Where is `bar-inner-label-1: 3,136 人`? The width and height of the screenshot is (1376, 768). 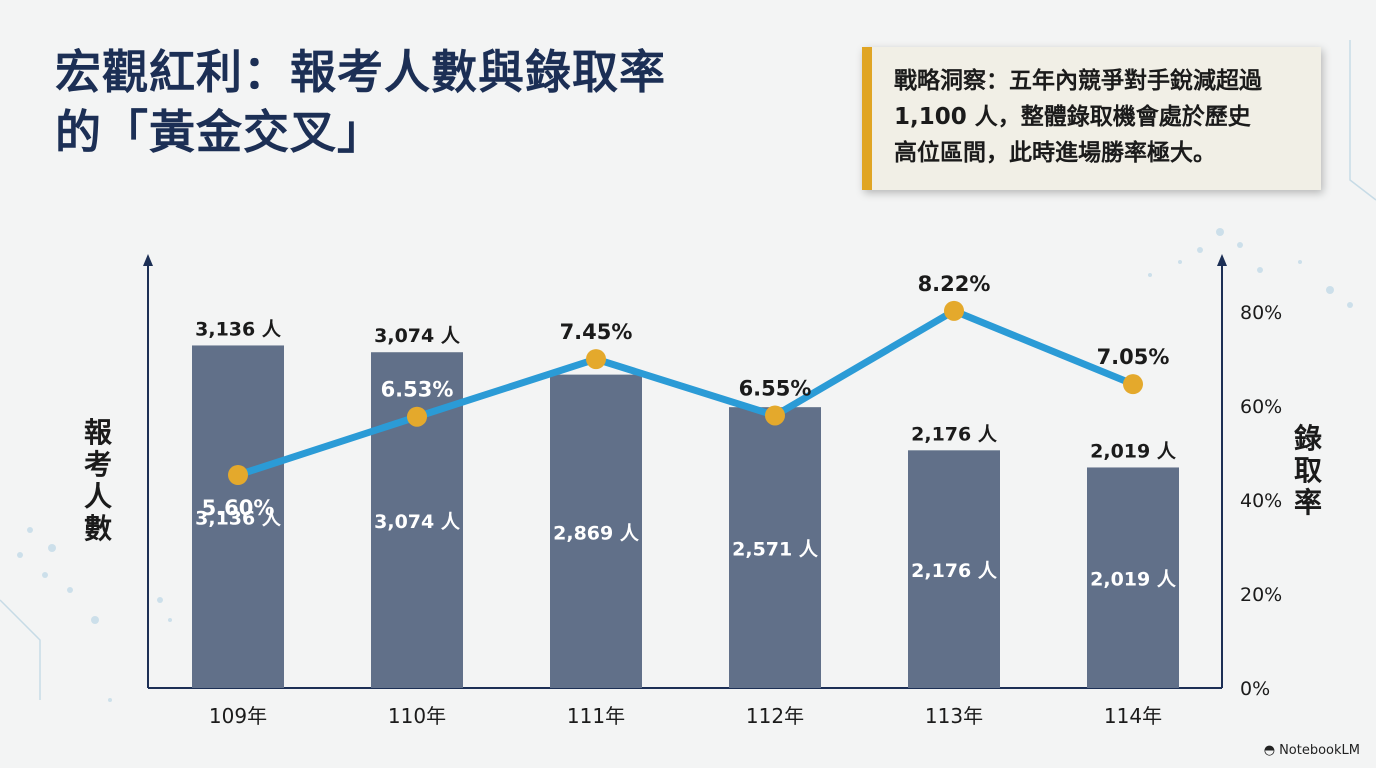
bar-inner-label-1: 3,136 人 is located at coordinates (238, 519).